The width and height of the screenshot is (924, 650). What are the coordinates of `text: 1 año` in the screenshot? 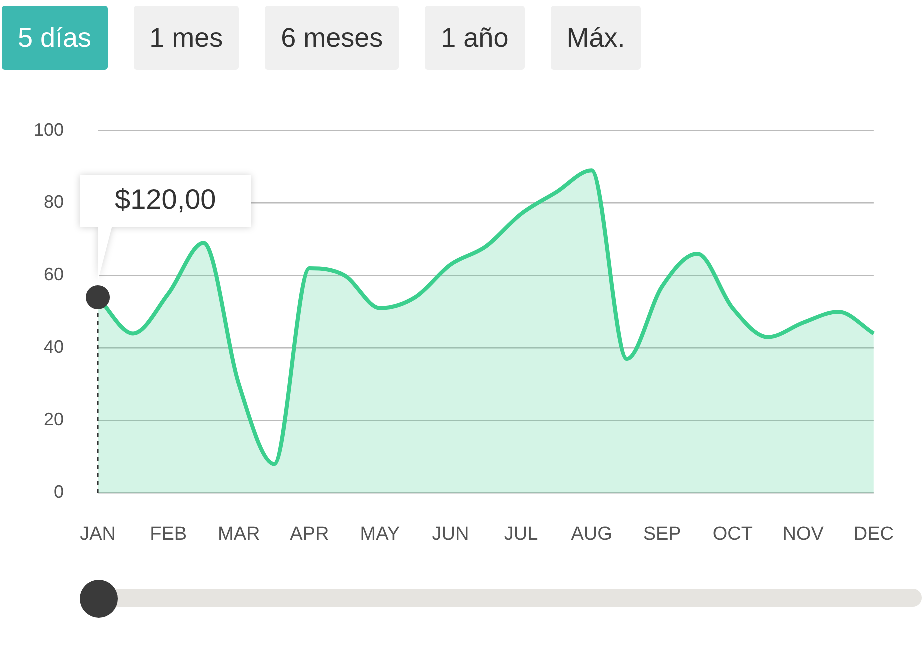 It's located at (475, 38).